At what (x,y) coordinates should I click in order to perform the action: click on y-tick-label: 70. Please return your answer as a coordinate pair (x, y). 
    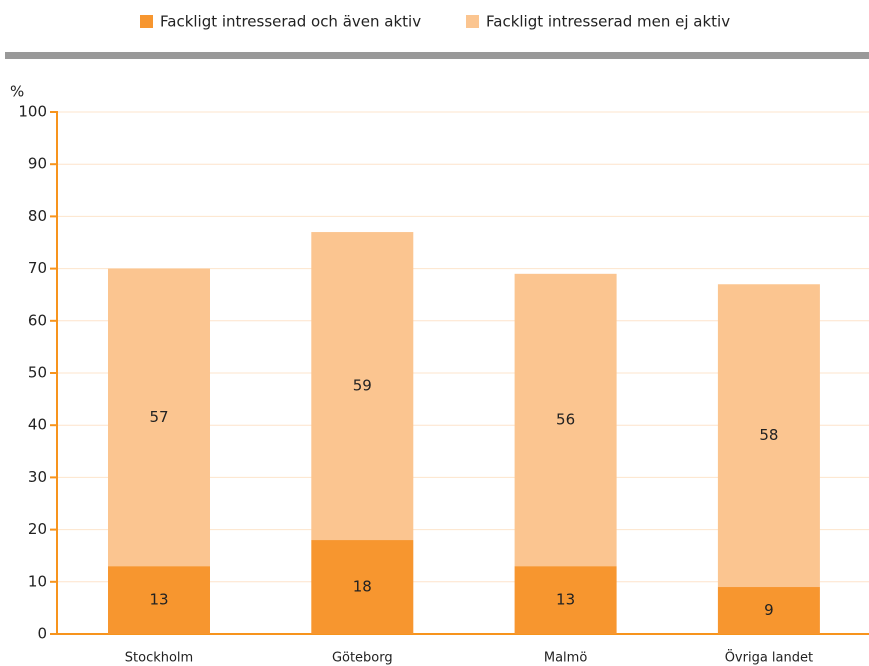
    Looking at the image, I should click on (37, 268).